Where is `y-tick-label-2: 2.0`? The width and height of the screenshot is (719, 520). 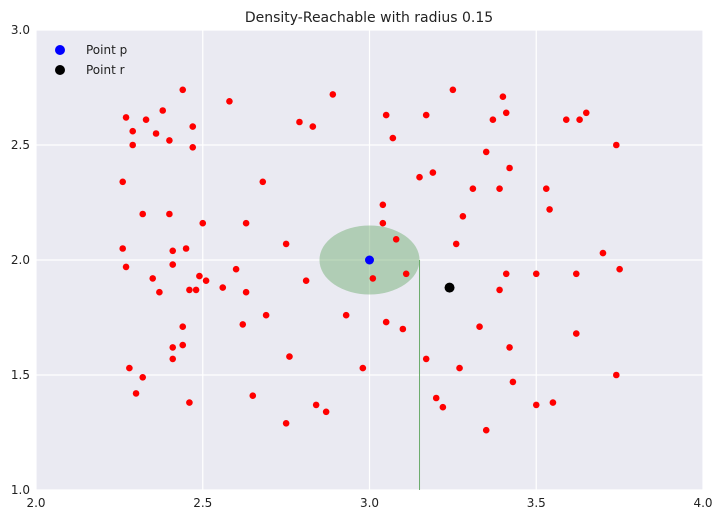 y-tick-label-2: 2.0 is located at coordinates (20, 260).